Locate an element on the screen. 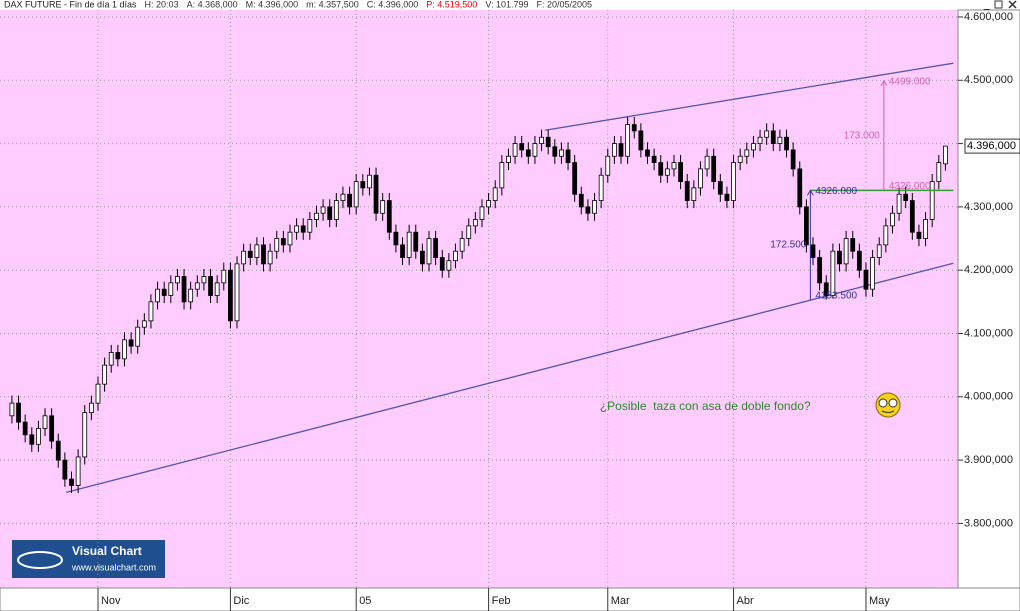 The width and height of the screenshot is (1020, 611). measure-diff-label: 172.500 is located at coordinates (788, 245).